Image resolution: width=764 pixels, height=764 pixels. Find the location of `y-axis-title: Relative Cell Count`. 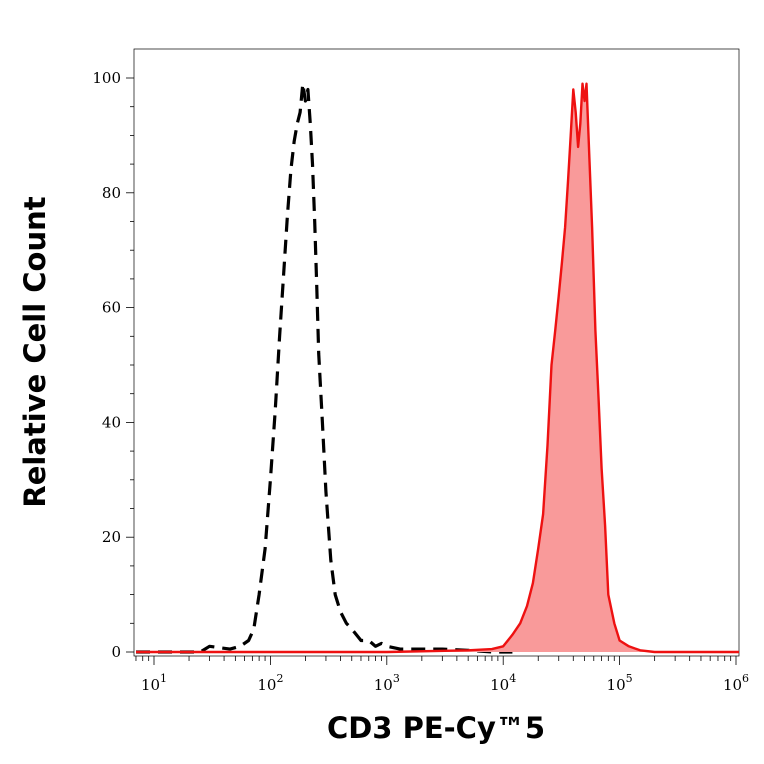

y-axis-title: Relative Cell Count is located at coordinates (35, 351).